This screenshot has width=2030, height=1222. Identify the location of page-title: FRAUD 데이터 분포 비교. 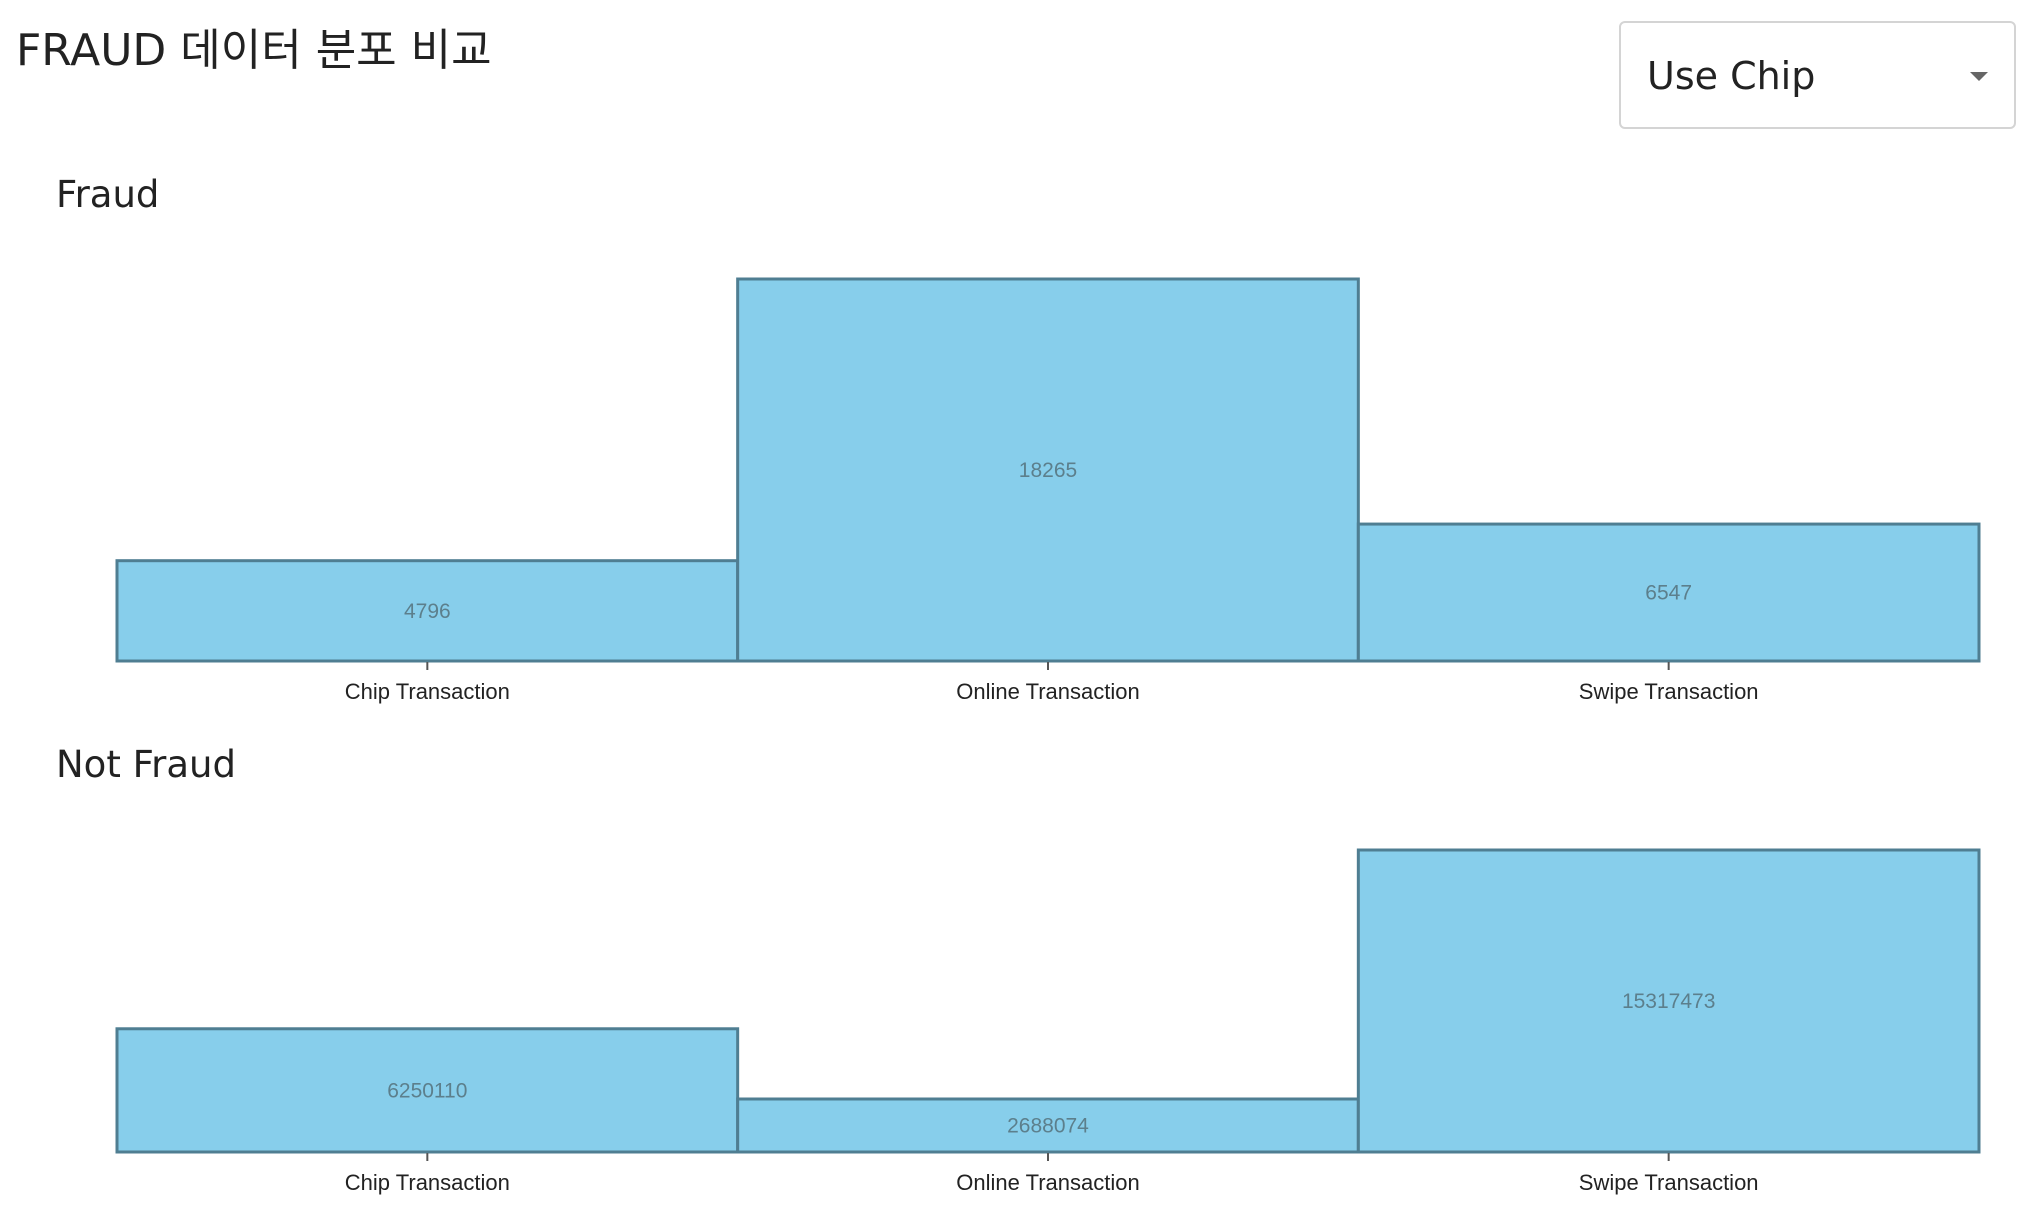
(254, 50).